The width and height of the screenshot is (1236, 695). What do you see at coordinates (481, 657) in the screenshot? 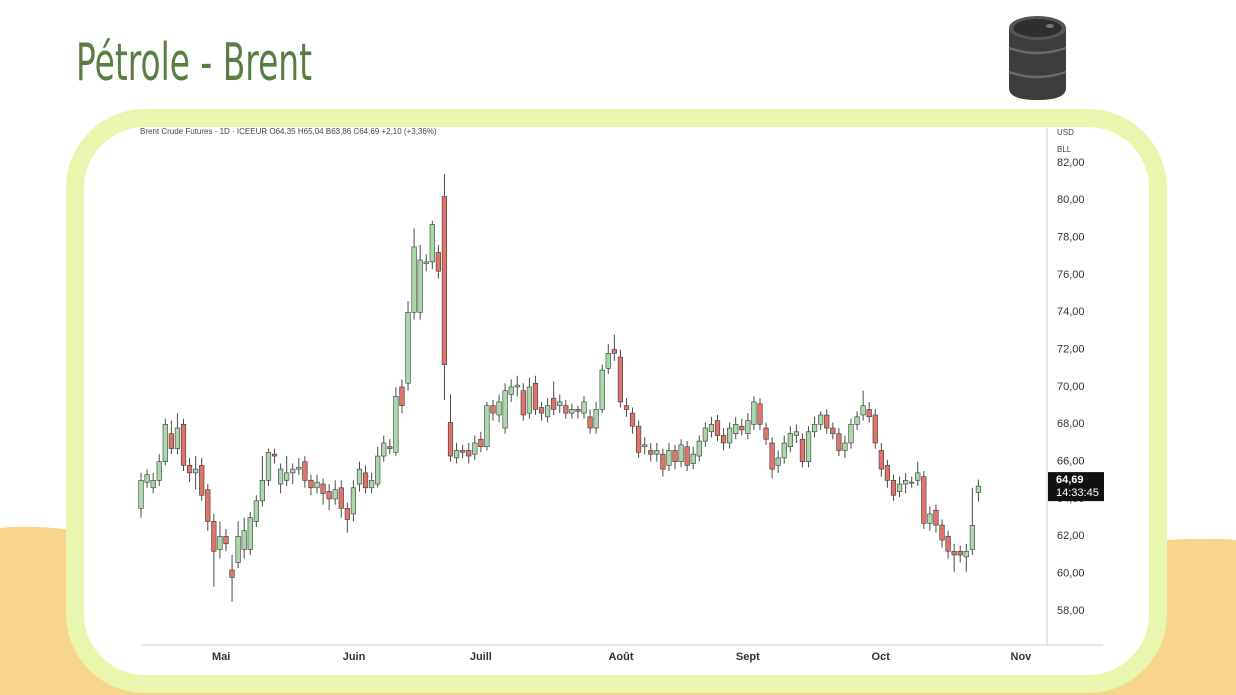
I see `x-tick-label: Juill` at bounding box center [481, 657].